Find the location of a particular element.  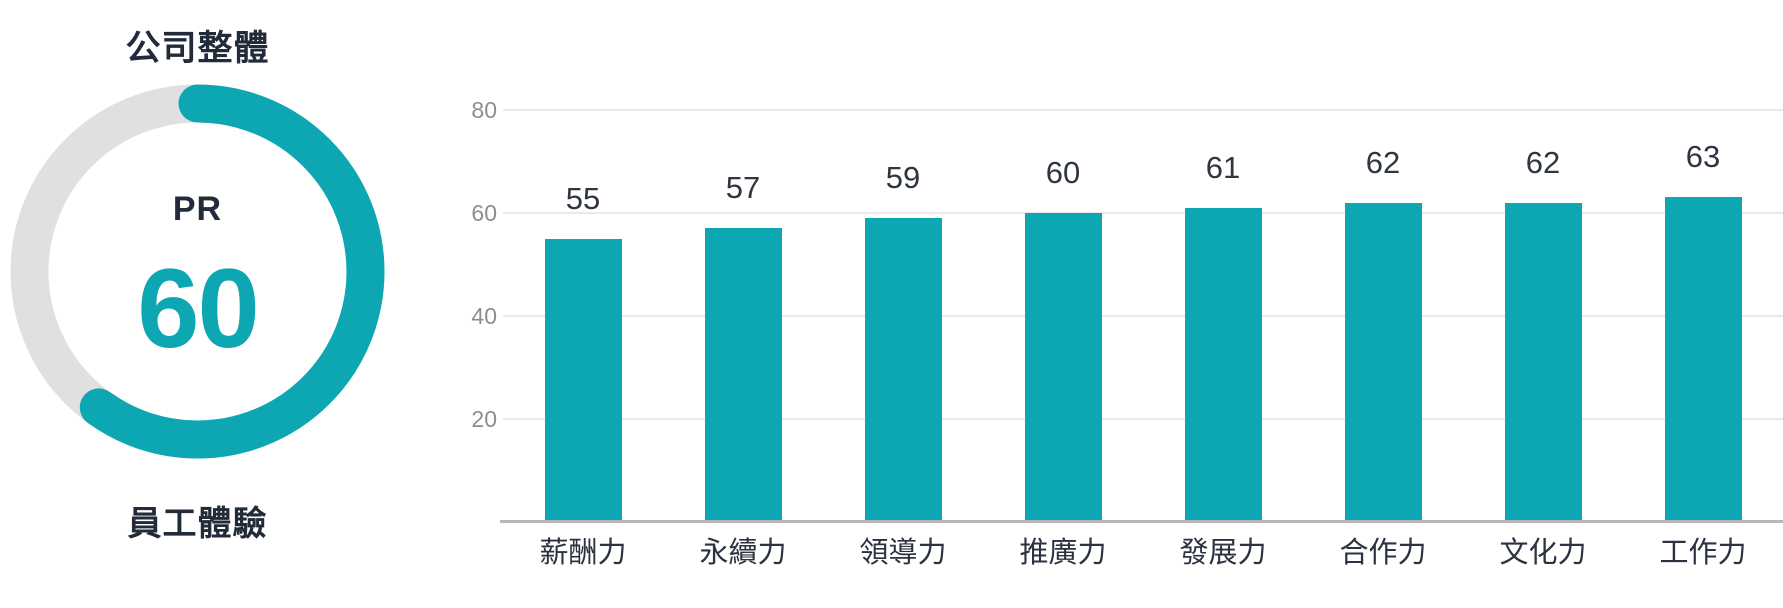

x-axis-category-label: 永續力 is located at coordinates (743, 553).